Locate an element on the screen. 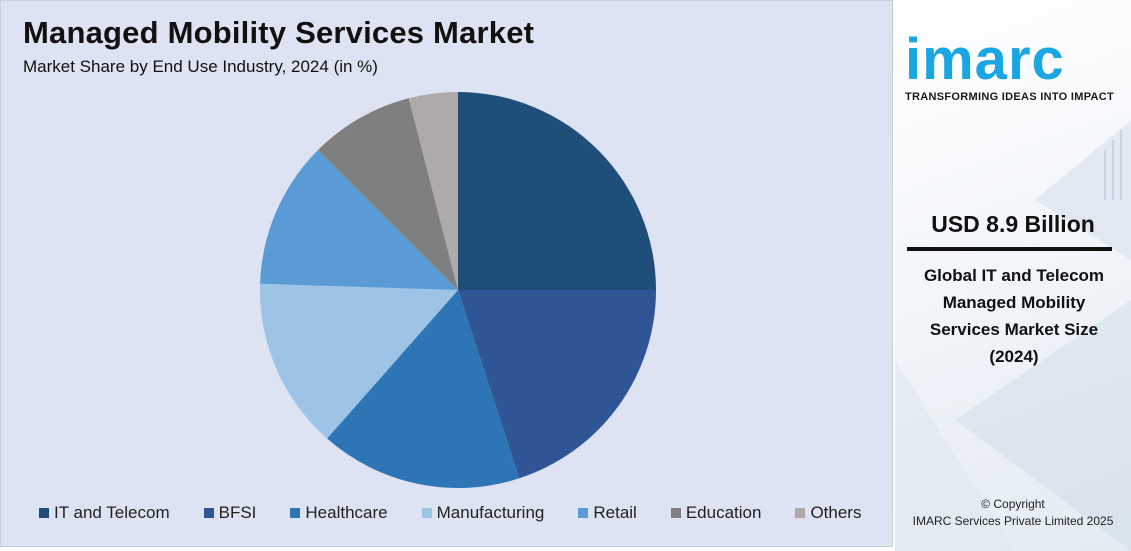 The image size is (1131, 551). pie-slice-retail is located at coordinates (359, 219).